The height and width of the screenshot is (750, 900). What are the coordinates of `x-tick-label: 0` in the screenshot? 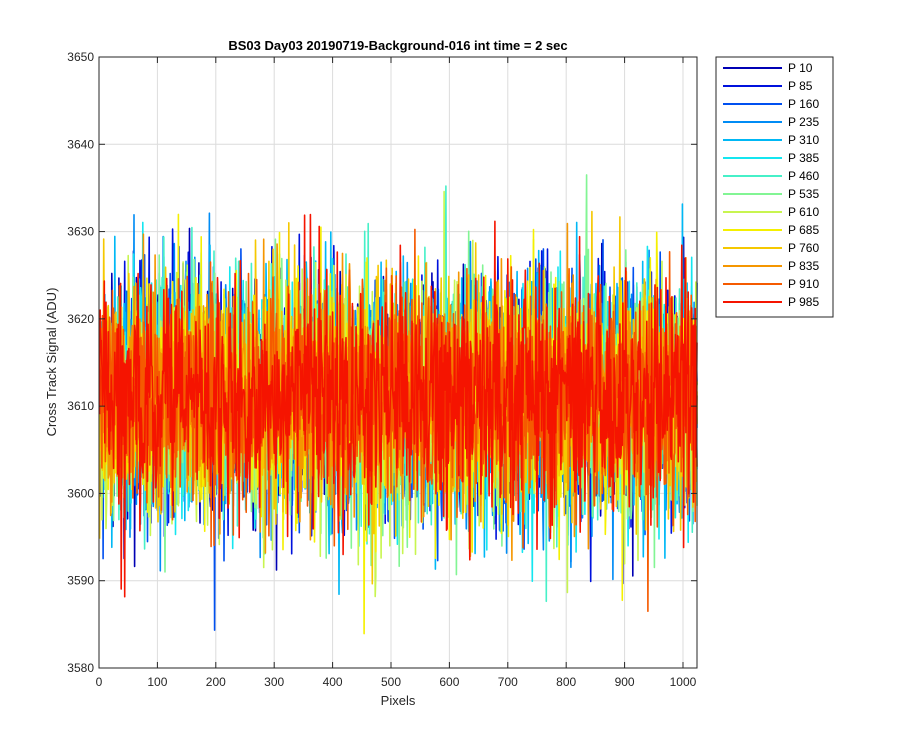 It's located at (99, 682).